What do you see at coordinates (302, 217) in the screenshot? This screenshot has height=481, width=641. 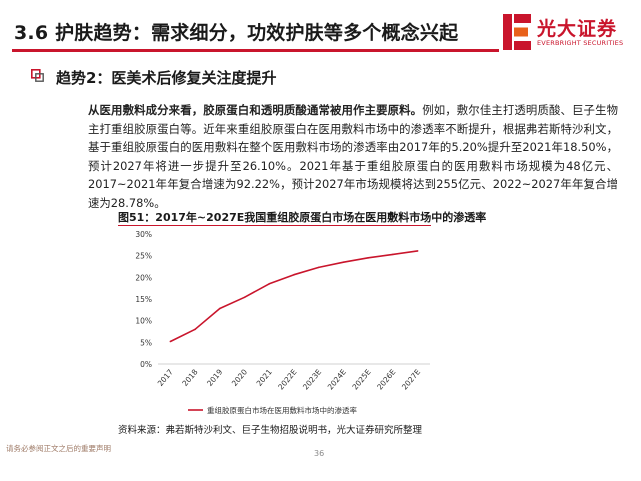 I see `figure-title: 图51：2017年~2027E我国重组胶原蛋白市场在医用敷料市场中的渗透率` at bounding box center [302, 217].